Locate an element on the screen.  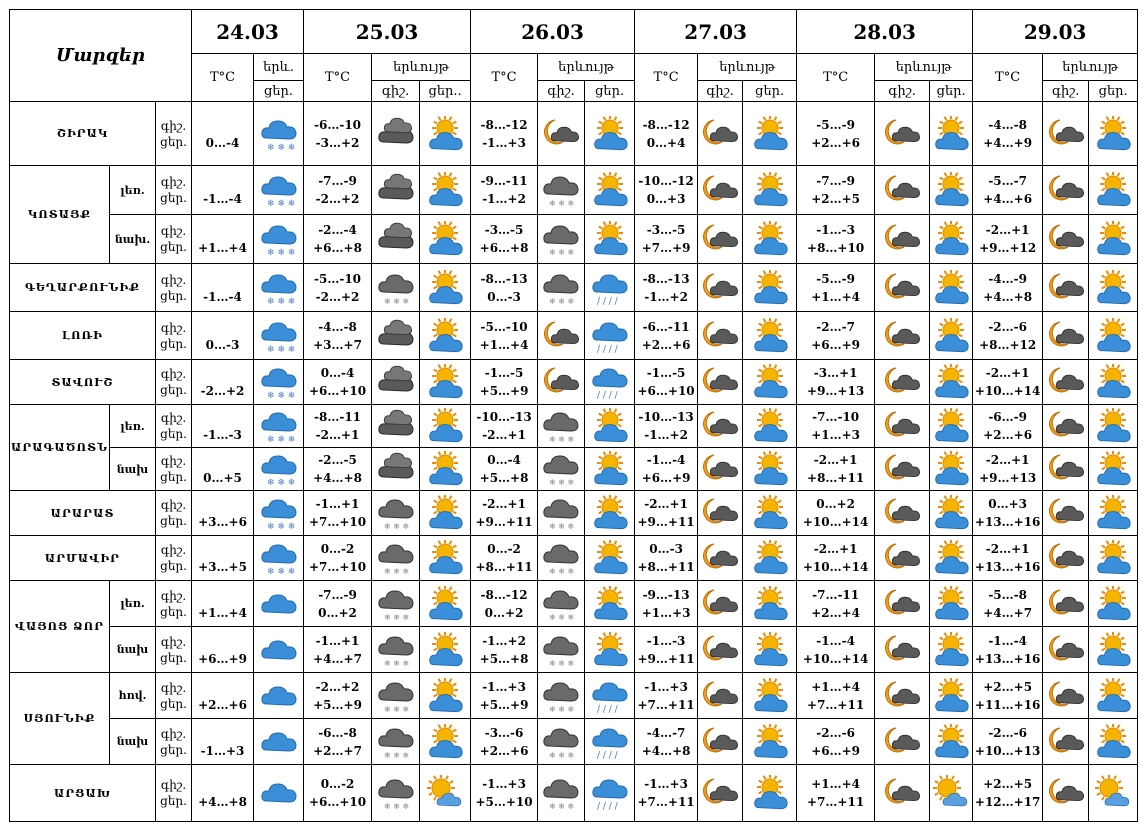
temp-cell: -1…+3 is located at coordinates (223, 741).